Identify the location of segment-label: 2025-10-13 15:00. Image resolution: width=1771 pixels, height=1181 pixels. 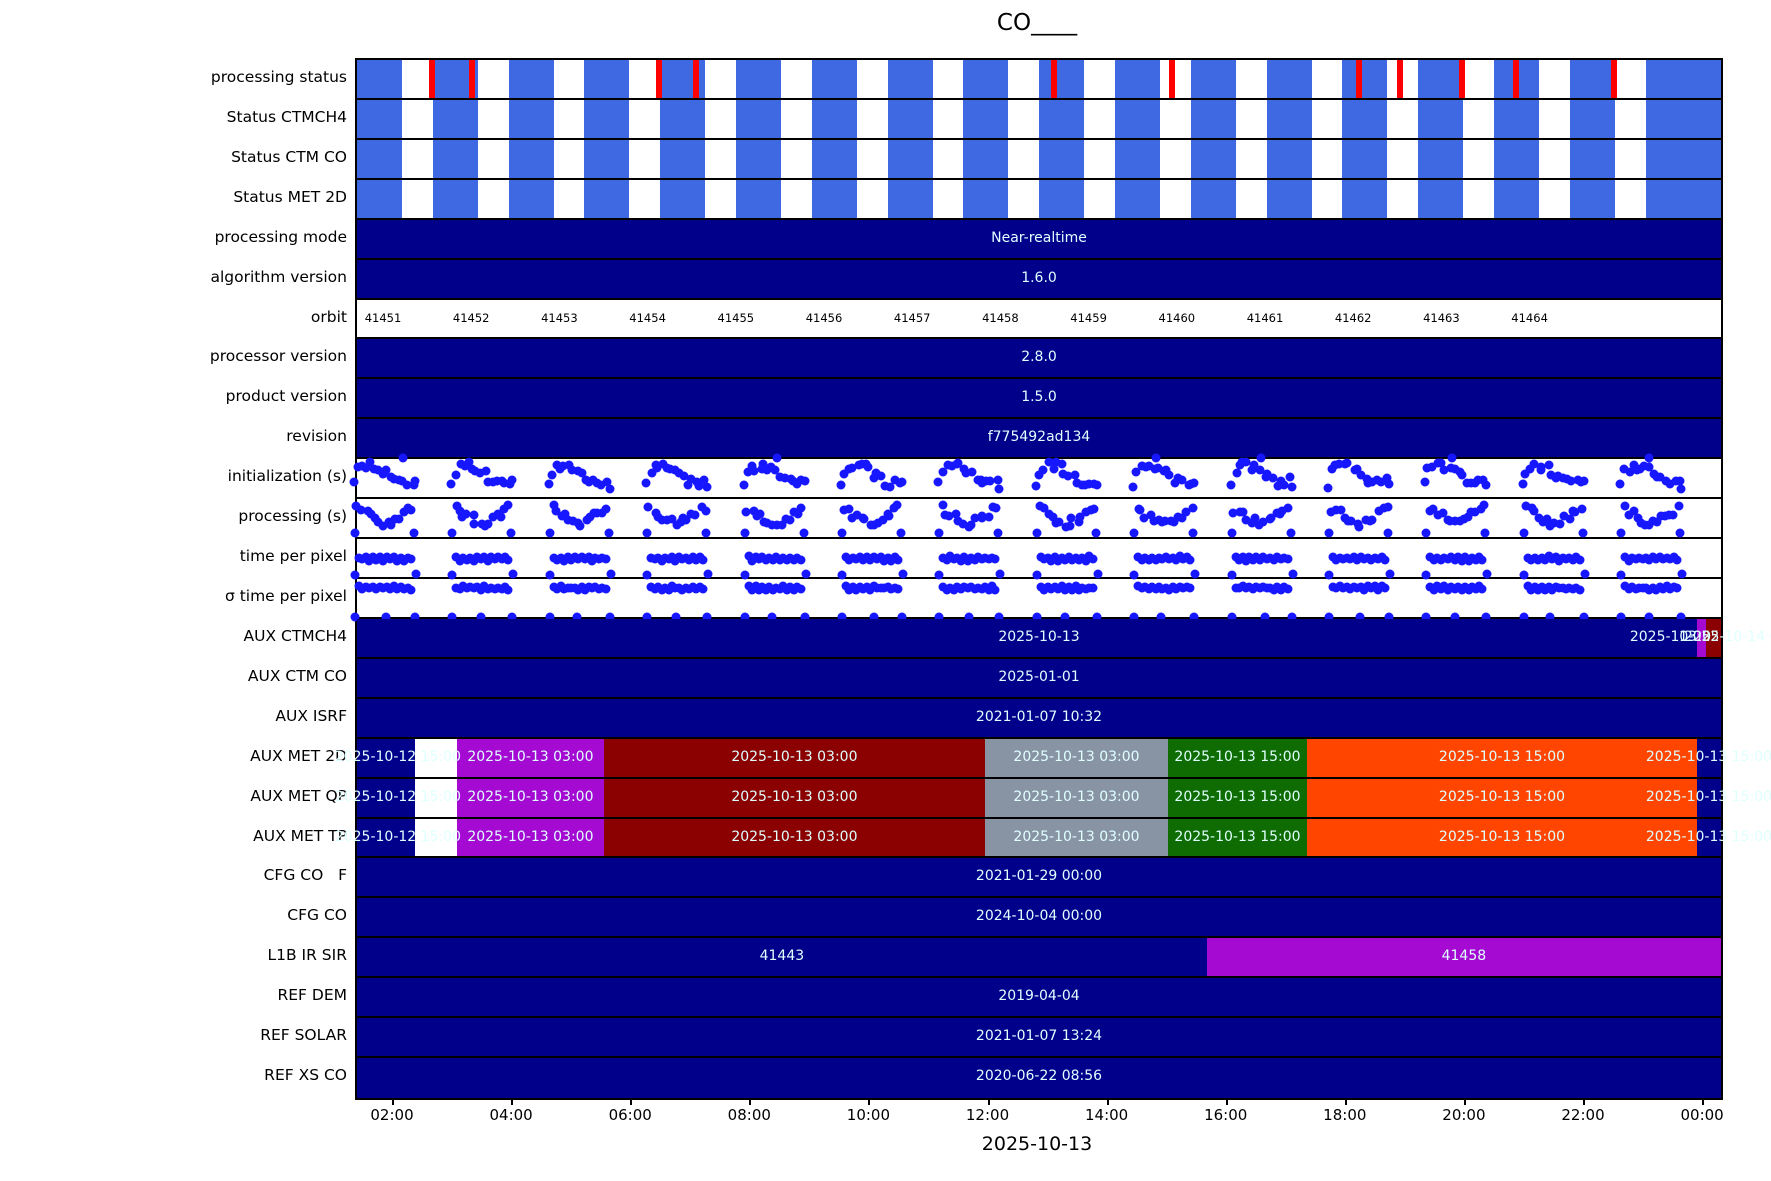
(1502, 756).